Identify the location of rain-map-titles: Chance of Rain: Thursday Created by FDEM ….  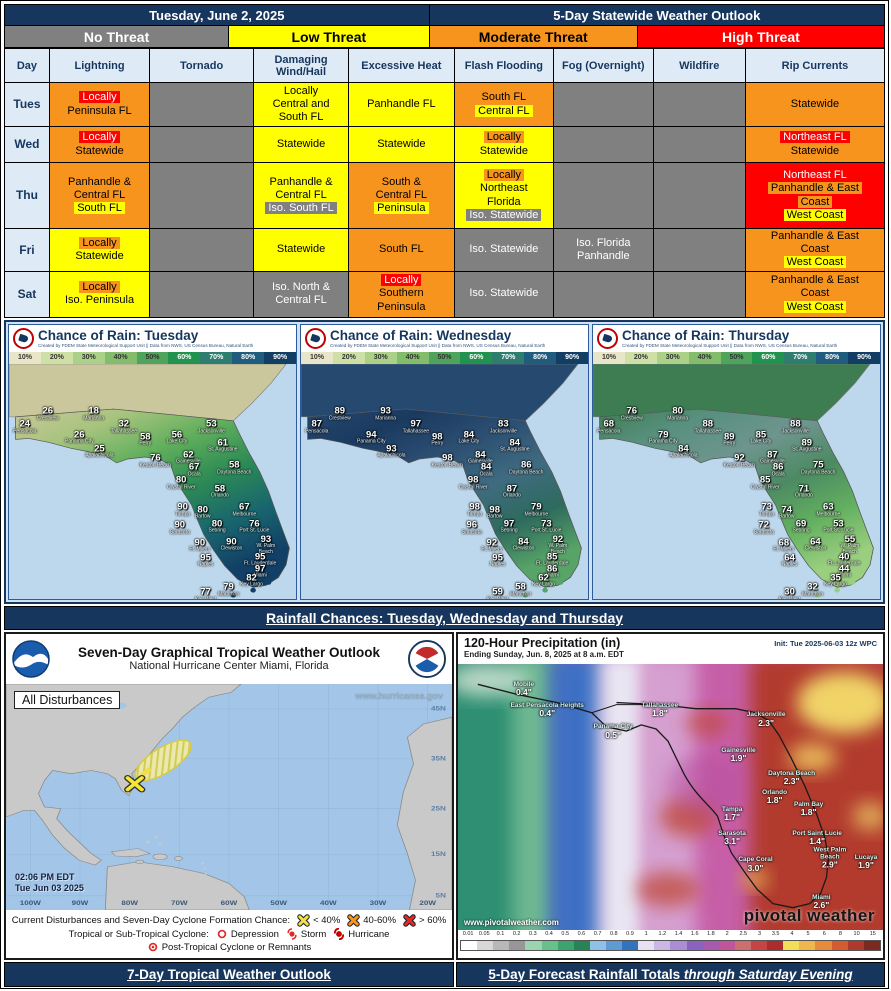
(729, 338).